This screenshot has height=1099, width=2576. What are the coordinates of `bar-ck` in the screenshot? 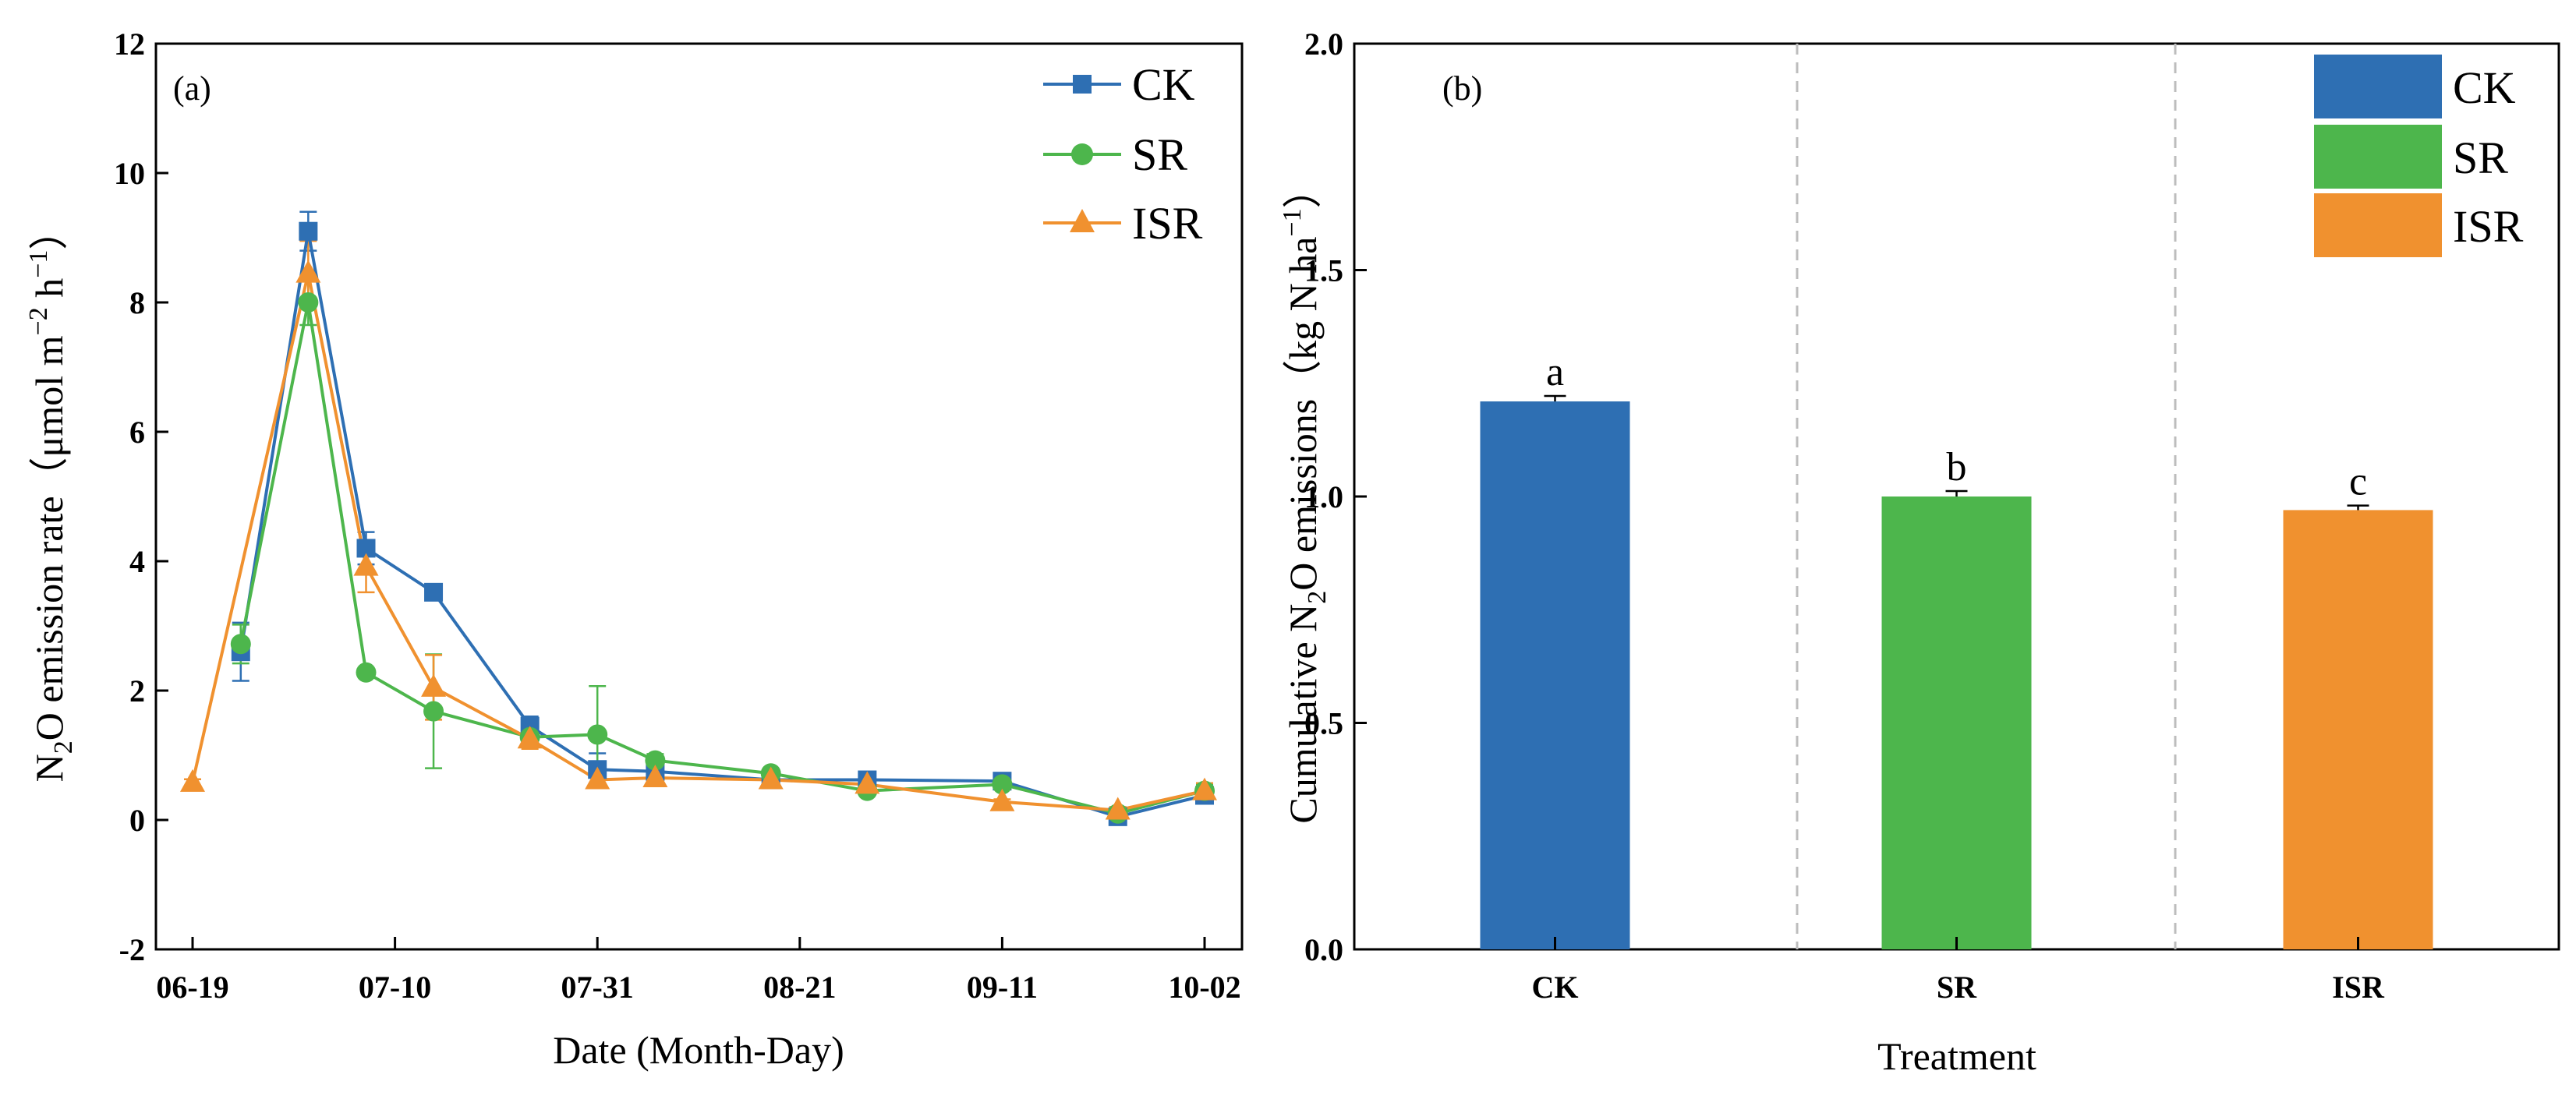 It's located at (1555, 675).